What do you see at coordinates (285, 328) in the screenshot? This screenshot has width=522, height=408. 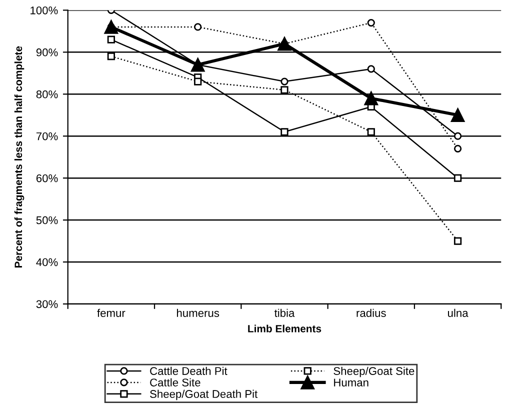 I see `x-axis-title: Limb Elements` at bounding box center [285, 328].